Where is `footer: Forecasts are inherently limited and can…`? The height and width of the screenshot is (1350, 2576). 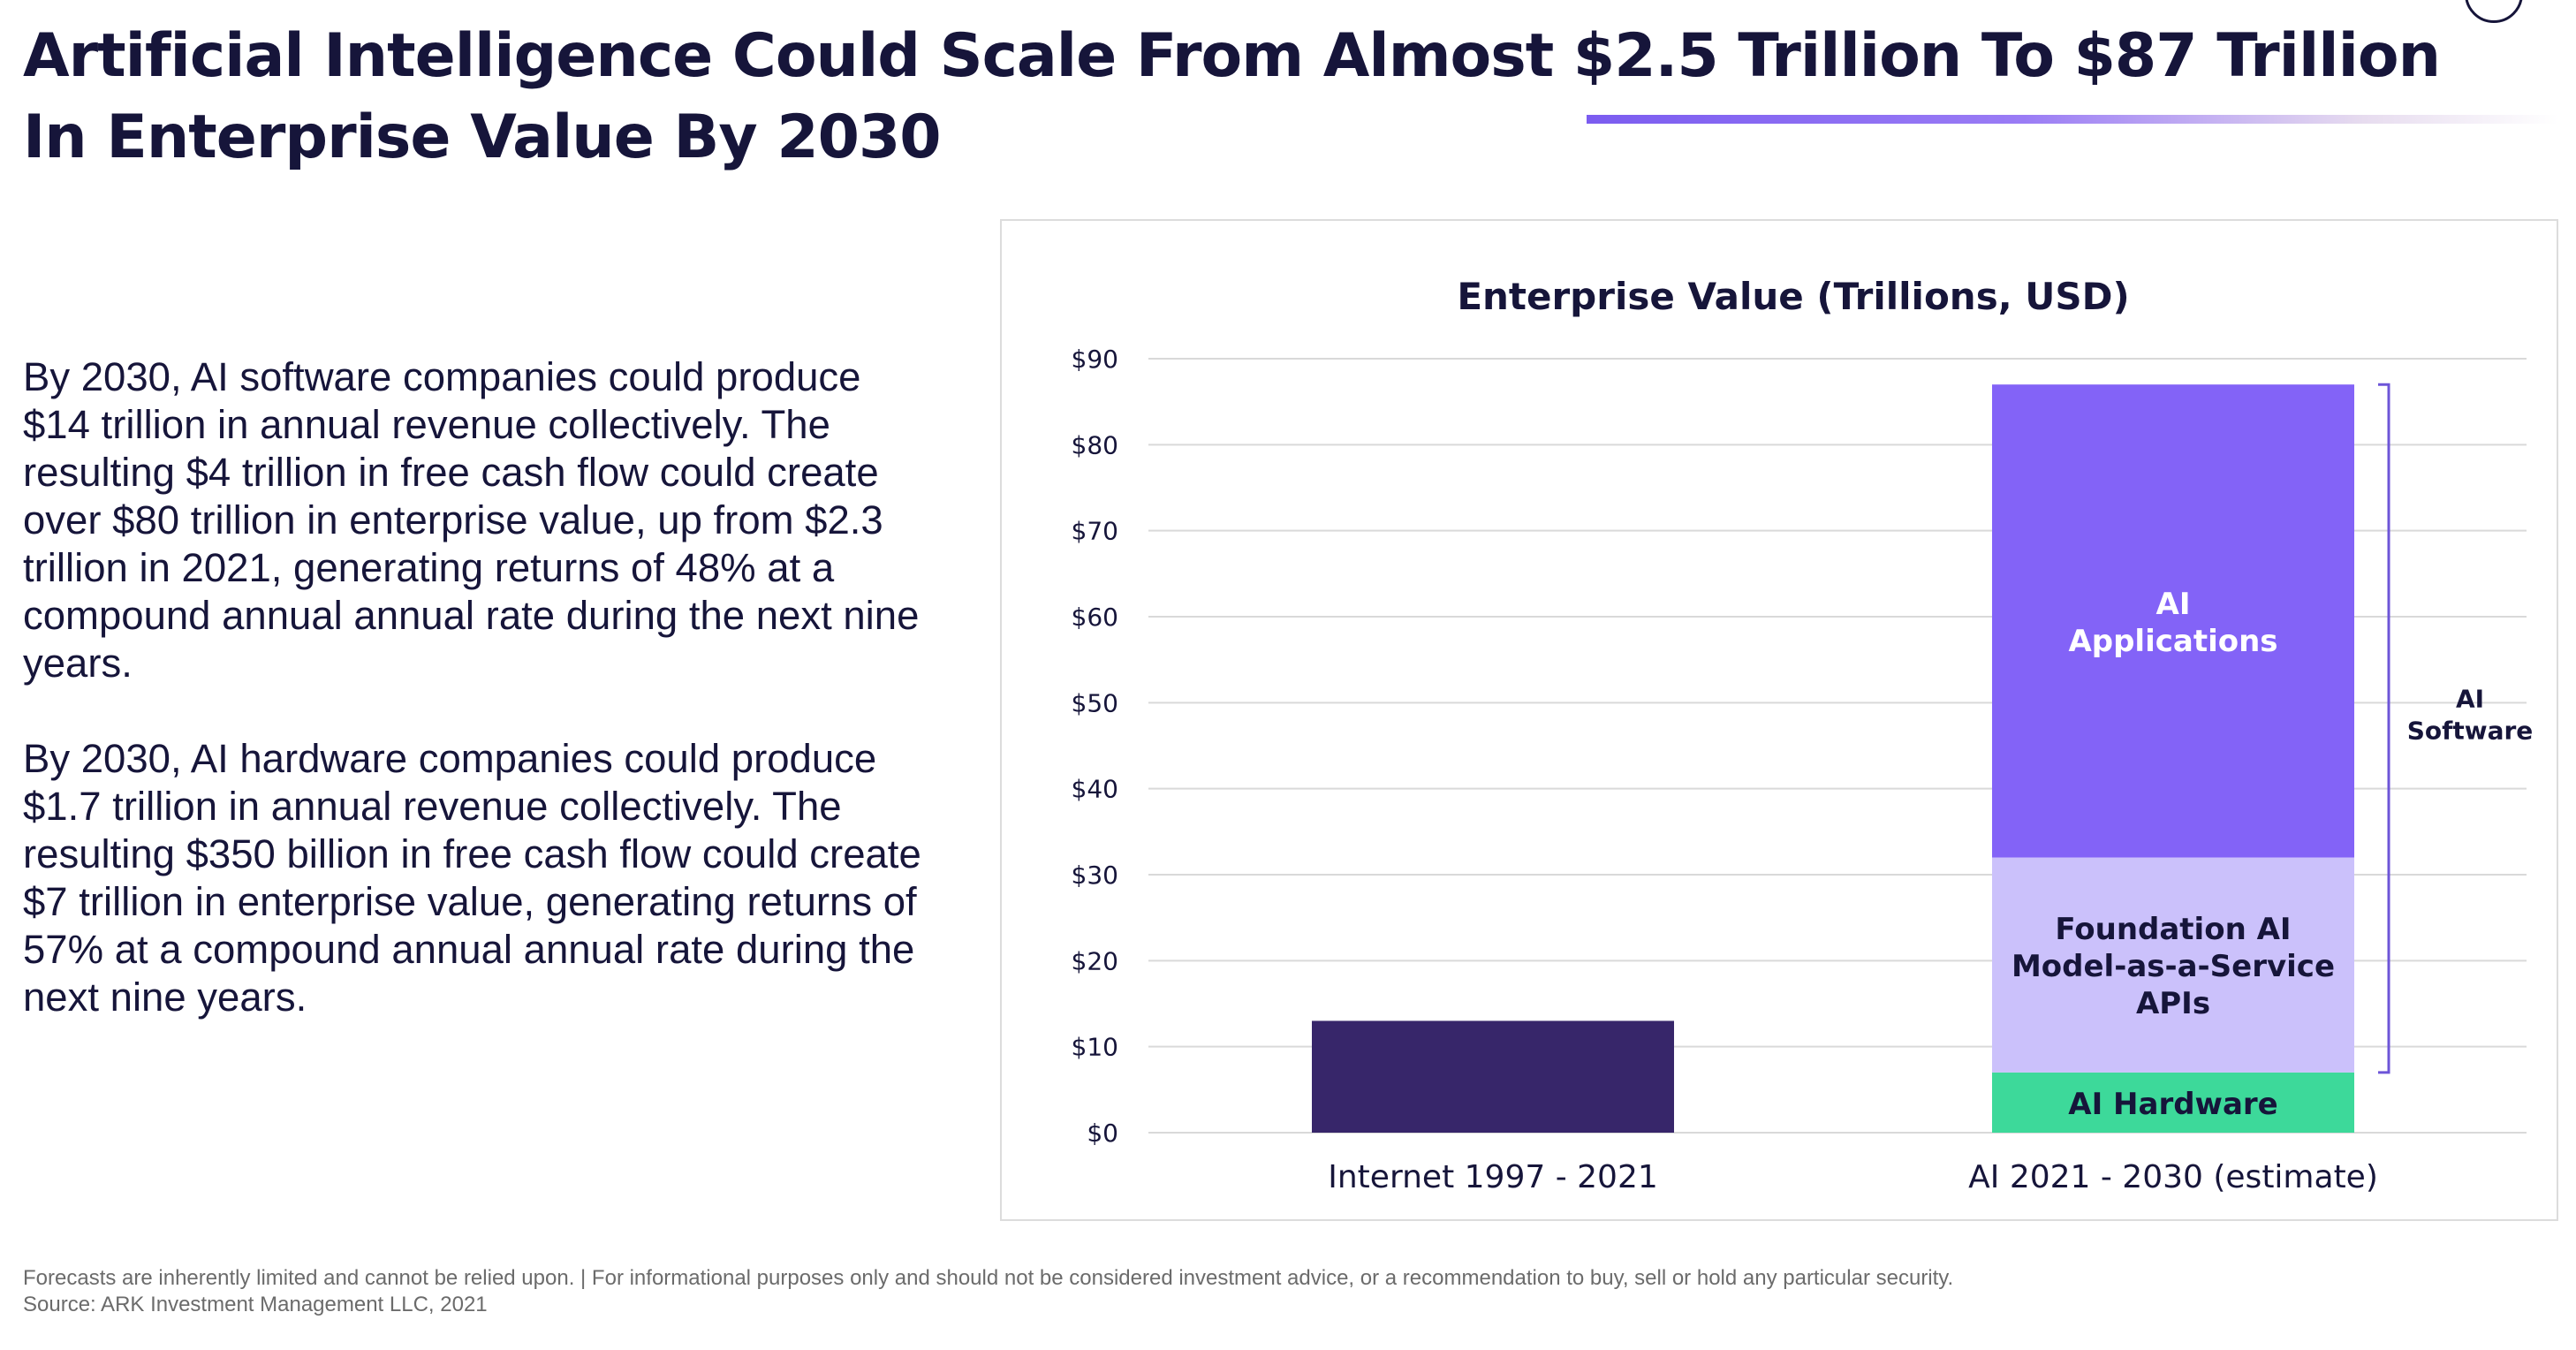
footer: Forecasts are inherently limited and can… is located at coordinates (1286, 1291).